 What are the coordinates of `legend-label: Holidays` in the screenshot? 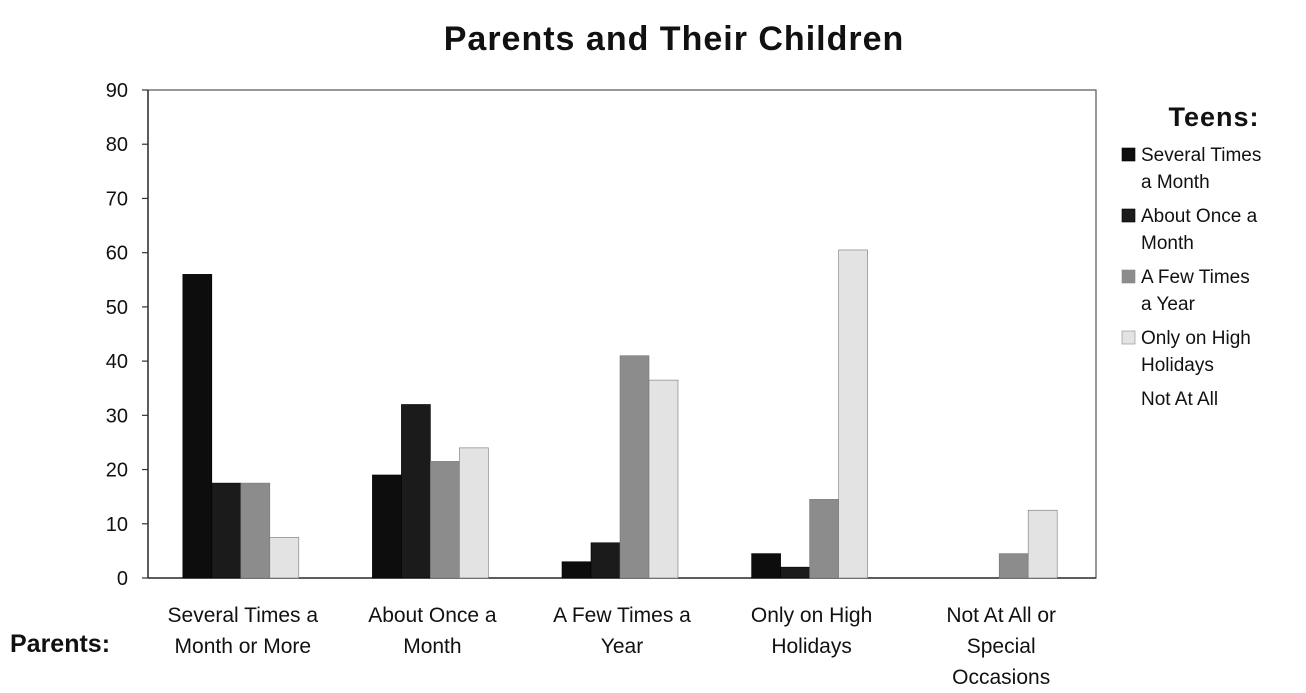 It's located at (1177, 365).